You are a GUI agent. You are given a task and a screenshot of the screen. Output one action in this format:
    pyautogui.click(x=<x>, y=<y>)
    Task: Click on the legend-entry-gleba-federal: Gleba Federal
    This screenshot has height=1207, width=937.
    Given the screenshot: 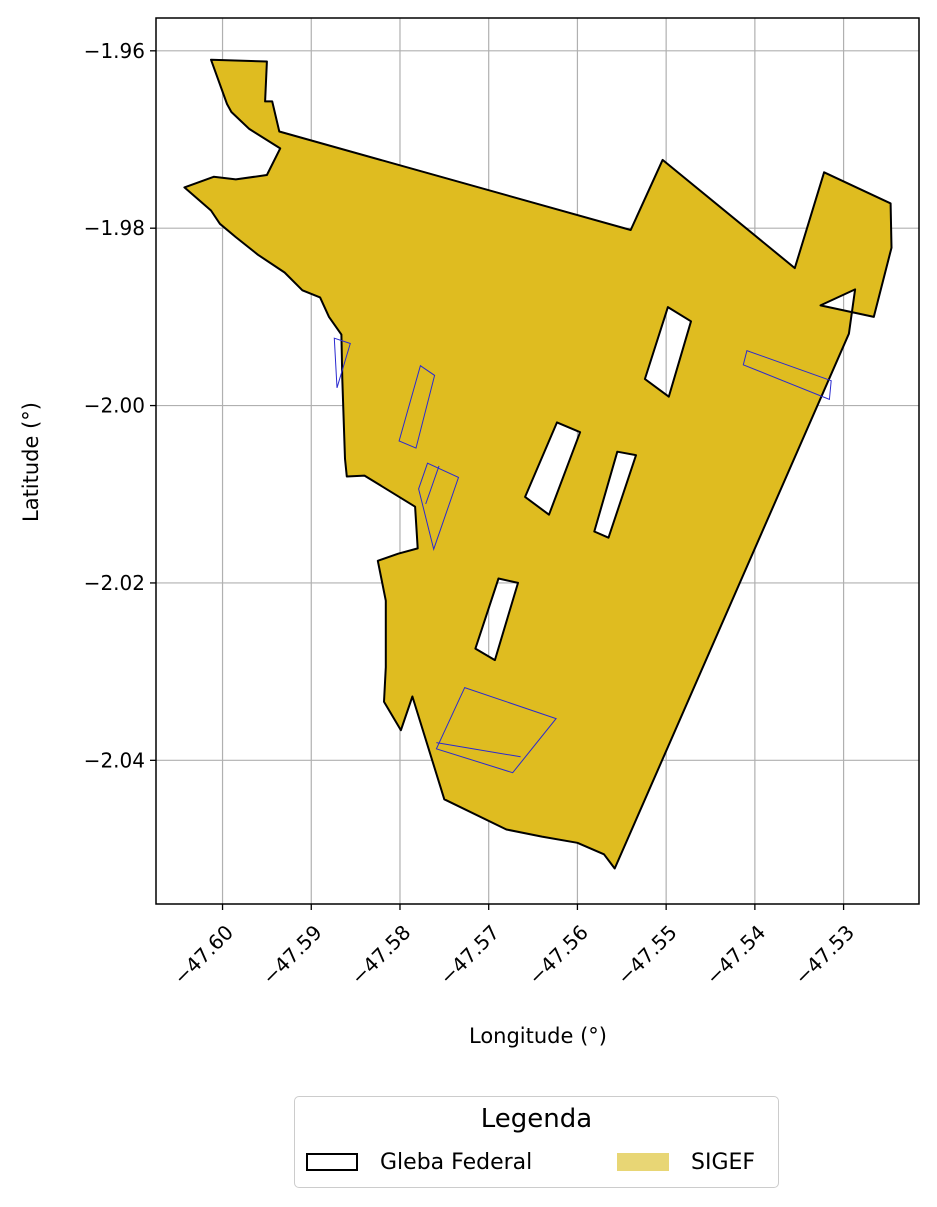 What is the action you would take?
    pyautogui.click(x=419, y=1162)
    